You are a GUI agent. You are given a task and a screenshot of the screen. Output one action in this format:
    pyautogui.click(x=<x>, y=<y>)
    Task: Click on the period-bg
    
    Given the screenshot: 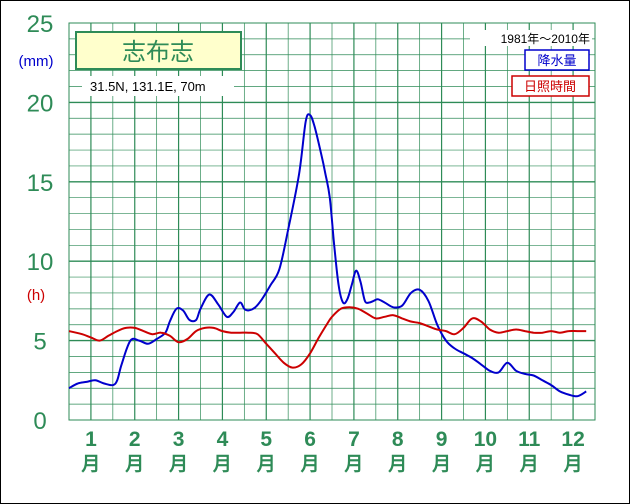 What is the action you would take?
    pyautogui.click(x=531, y=38)
    